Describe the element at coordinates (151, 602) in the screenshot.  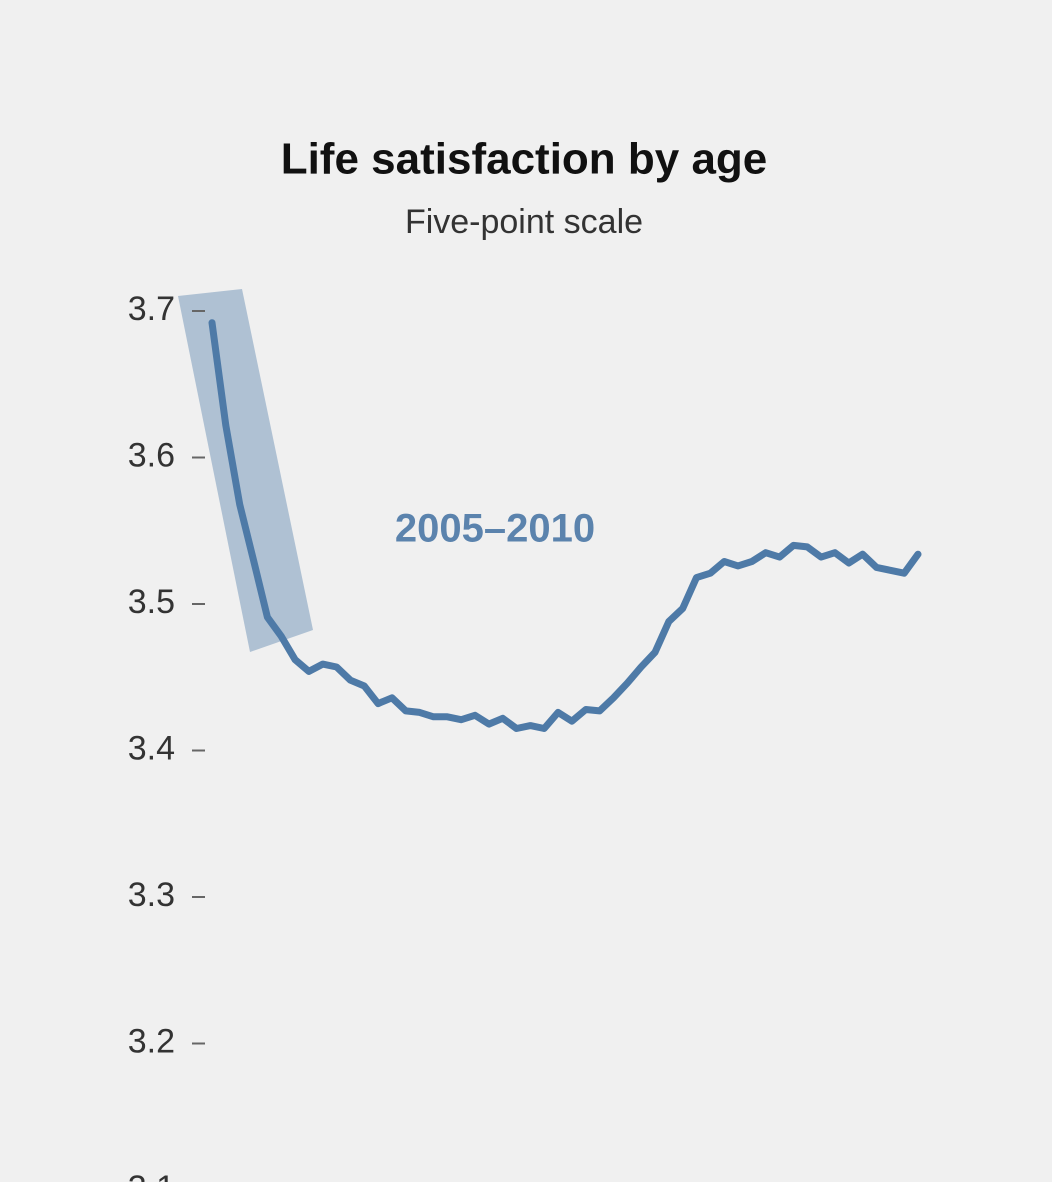
I see `y-tick-label: 3.5` at that location.